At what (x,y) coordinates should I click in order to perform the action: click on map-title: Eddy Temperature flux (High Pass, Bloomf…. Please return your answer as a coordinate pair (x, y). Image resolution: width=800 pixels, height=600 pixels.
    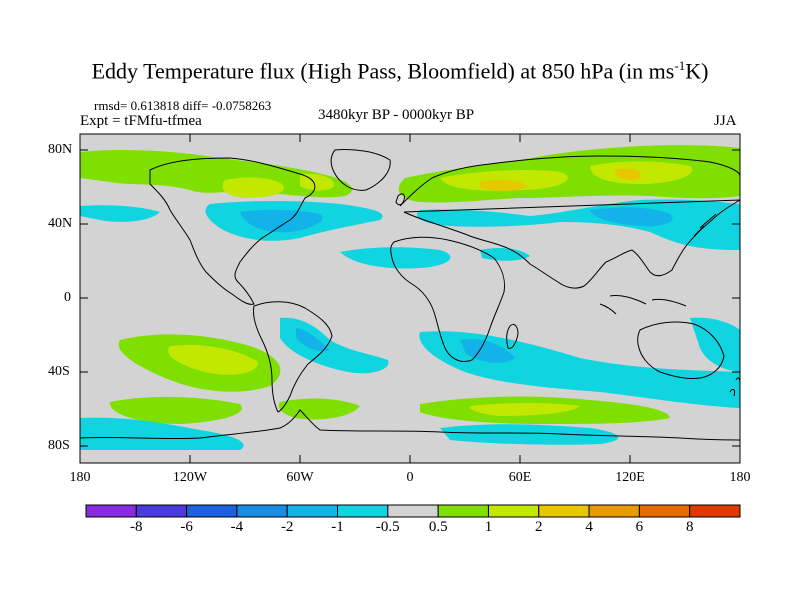
    Looking at the image, I should click on (400, 71).